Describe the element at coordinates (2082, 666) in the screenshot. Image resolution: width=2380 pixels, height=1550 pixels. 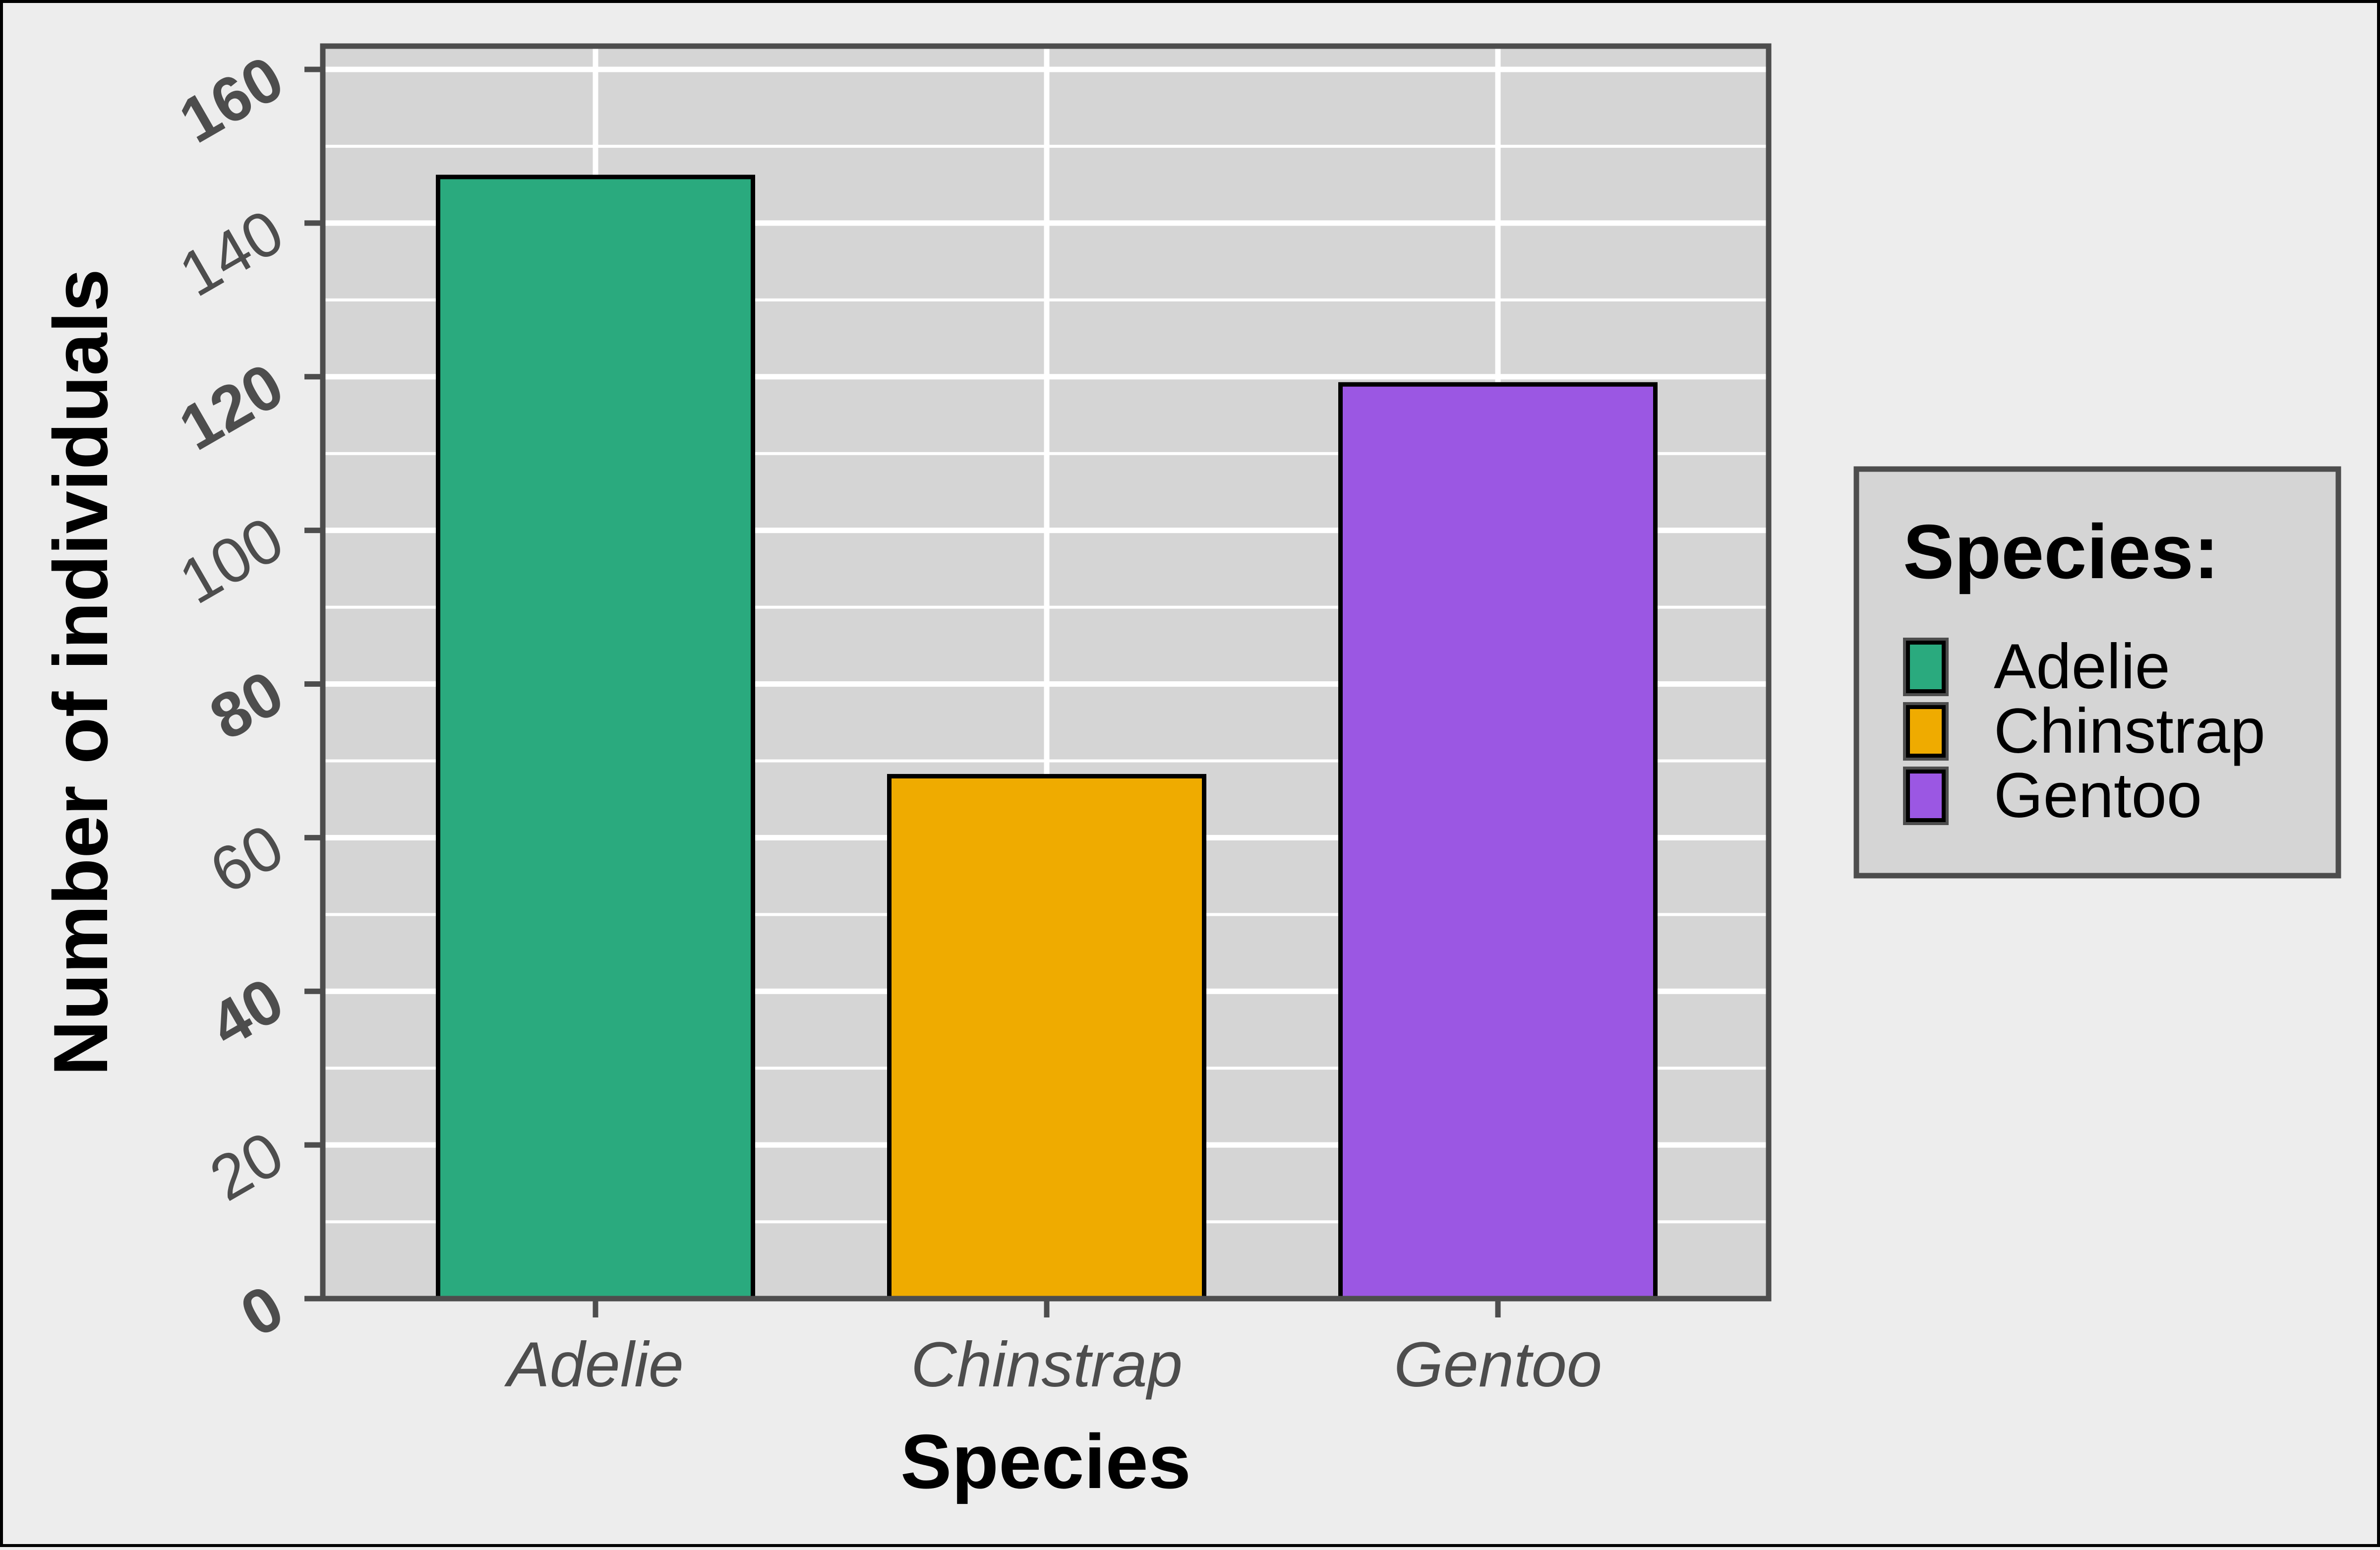
I see `legend-label-adelie: Adelie` at that location.